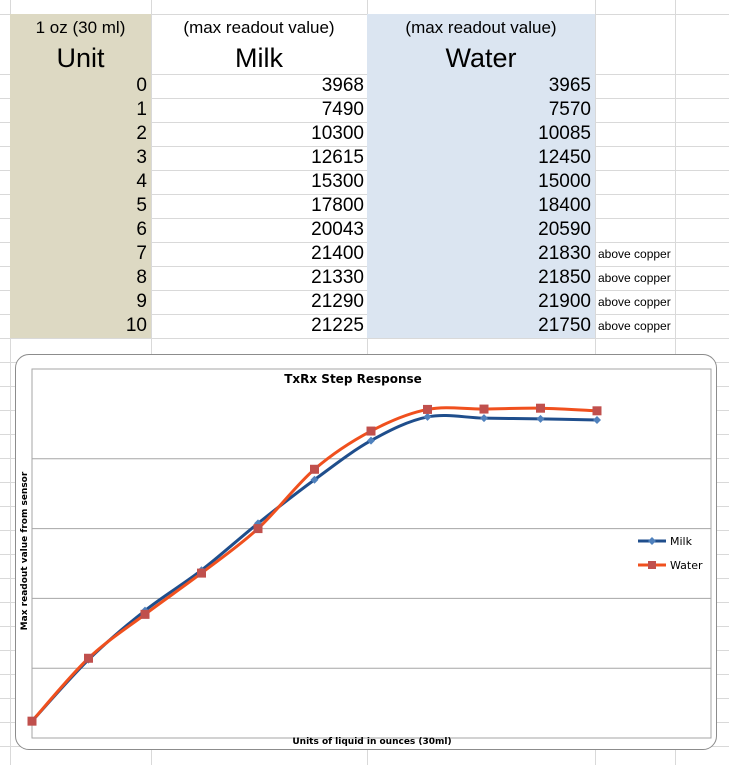 The height and width of the screenshot is (765, 729). What do you see at coordinates (670, 553) in the screenshot?
I see `chart-legend: Milk Water` at bounding box center [670, 553].